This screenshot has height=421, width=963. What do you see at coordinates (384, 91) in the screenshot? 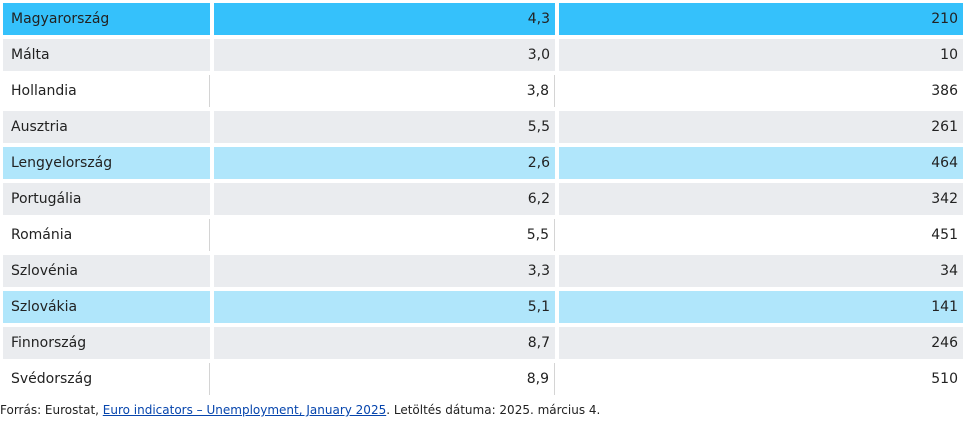
I see `rate-cell: 3,8` at bounding box center [384, 91].